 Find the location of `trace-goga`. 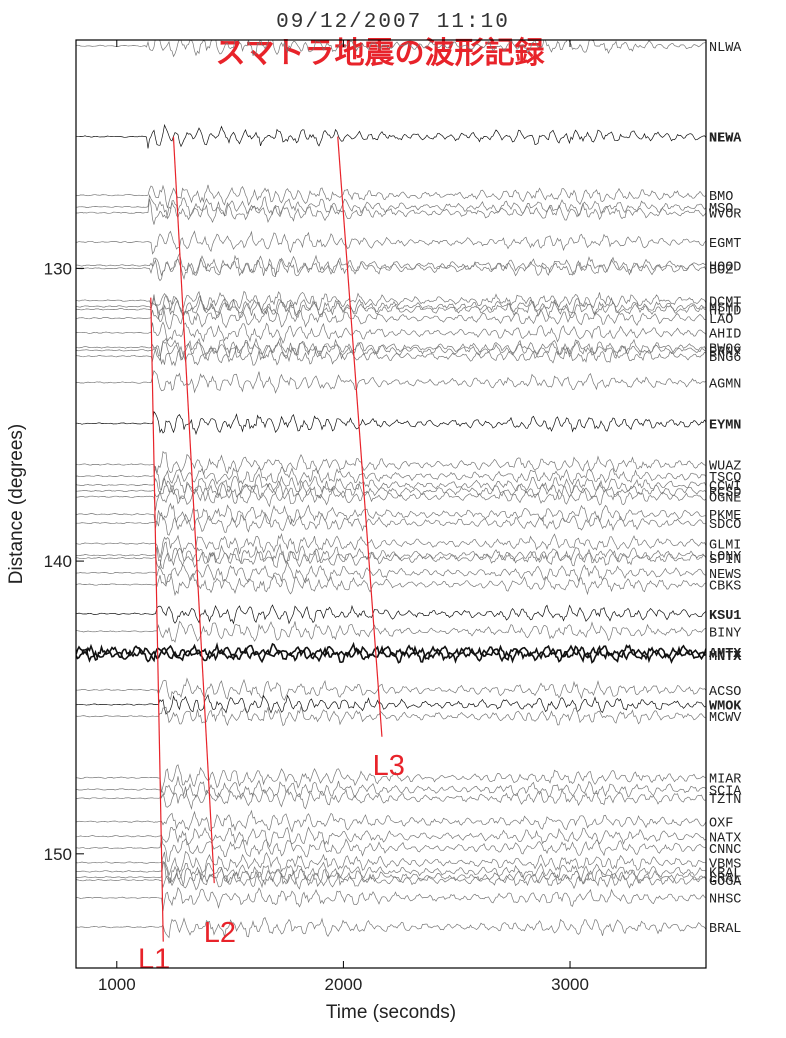

trace-goga is located at coordinates (391, 879).